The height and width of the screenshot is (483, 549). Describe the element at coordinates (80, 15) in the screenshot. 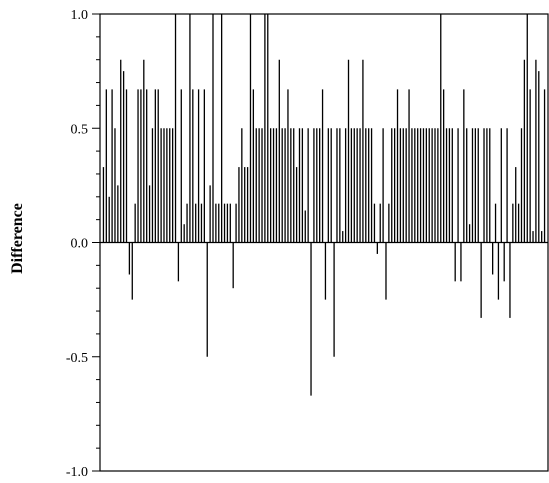

I see `y-tick-label: 1.0` at that location.